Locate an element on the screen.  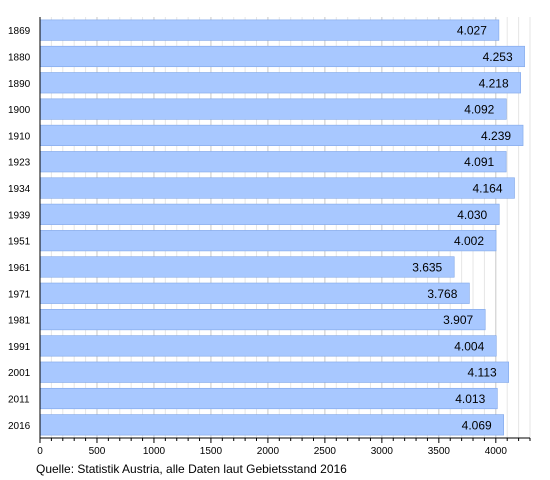
bar-1991 is located at coordinates (268, 346).